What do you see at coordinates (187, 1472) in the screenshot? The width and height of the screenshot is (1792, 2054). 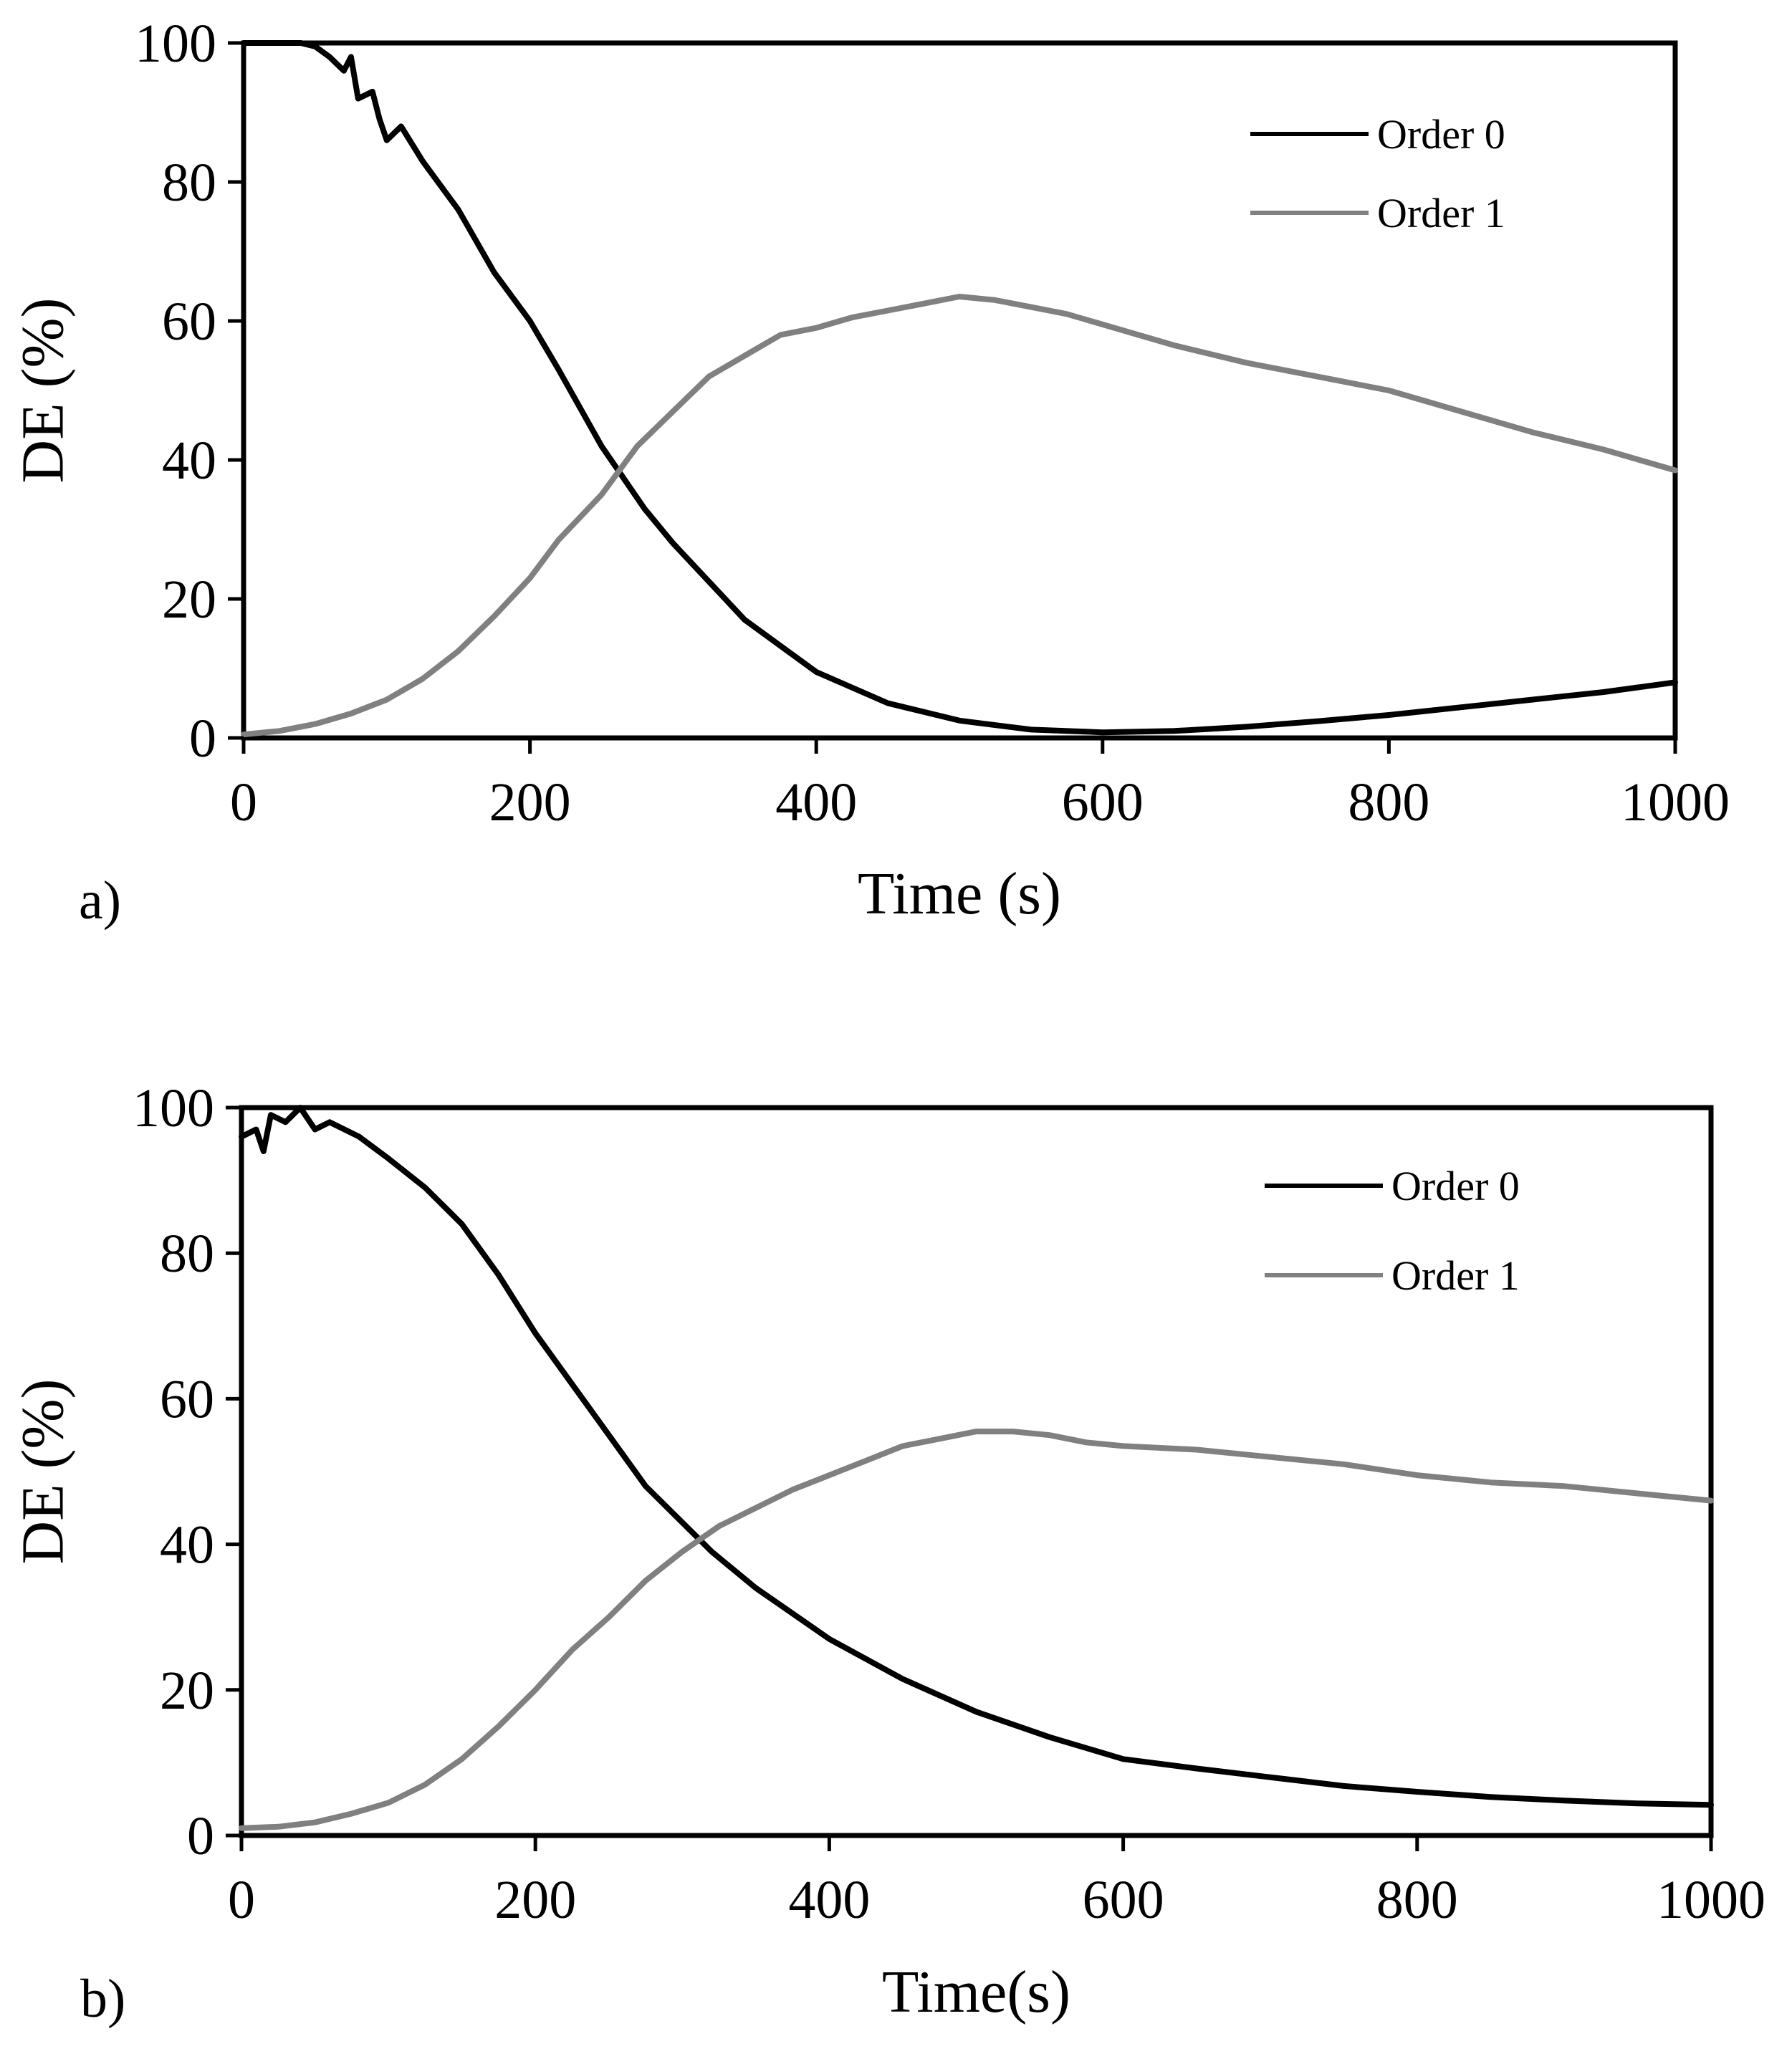 I see `y-ticks-b: 0 20 40 60 80 100` at bounding box center [187, 1472].